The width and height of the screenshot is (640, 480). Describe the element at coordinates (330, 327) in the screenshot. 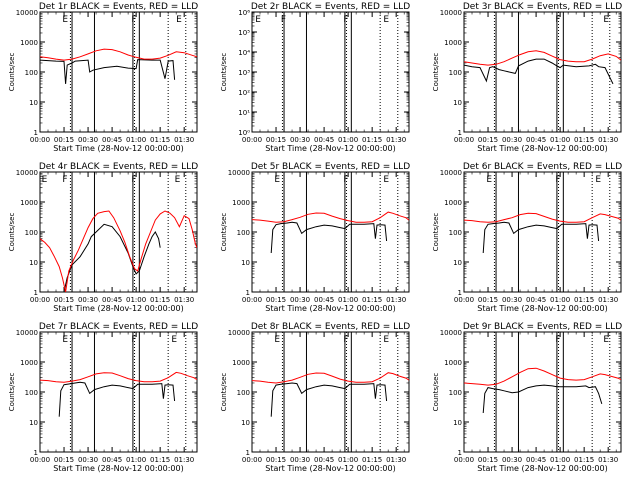

I see `panel-title: Det 8r BLACK = Events, RED = LLD` at that location.